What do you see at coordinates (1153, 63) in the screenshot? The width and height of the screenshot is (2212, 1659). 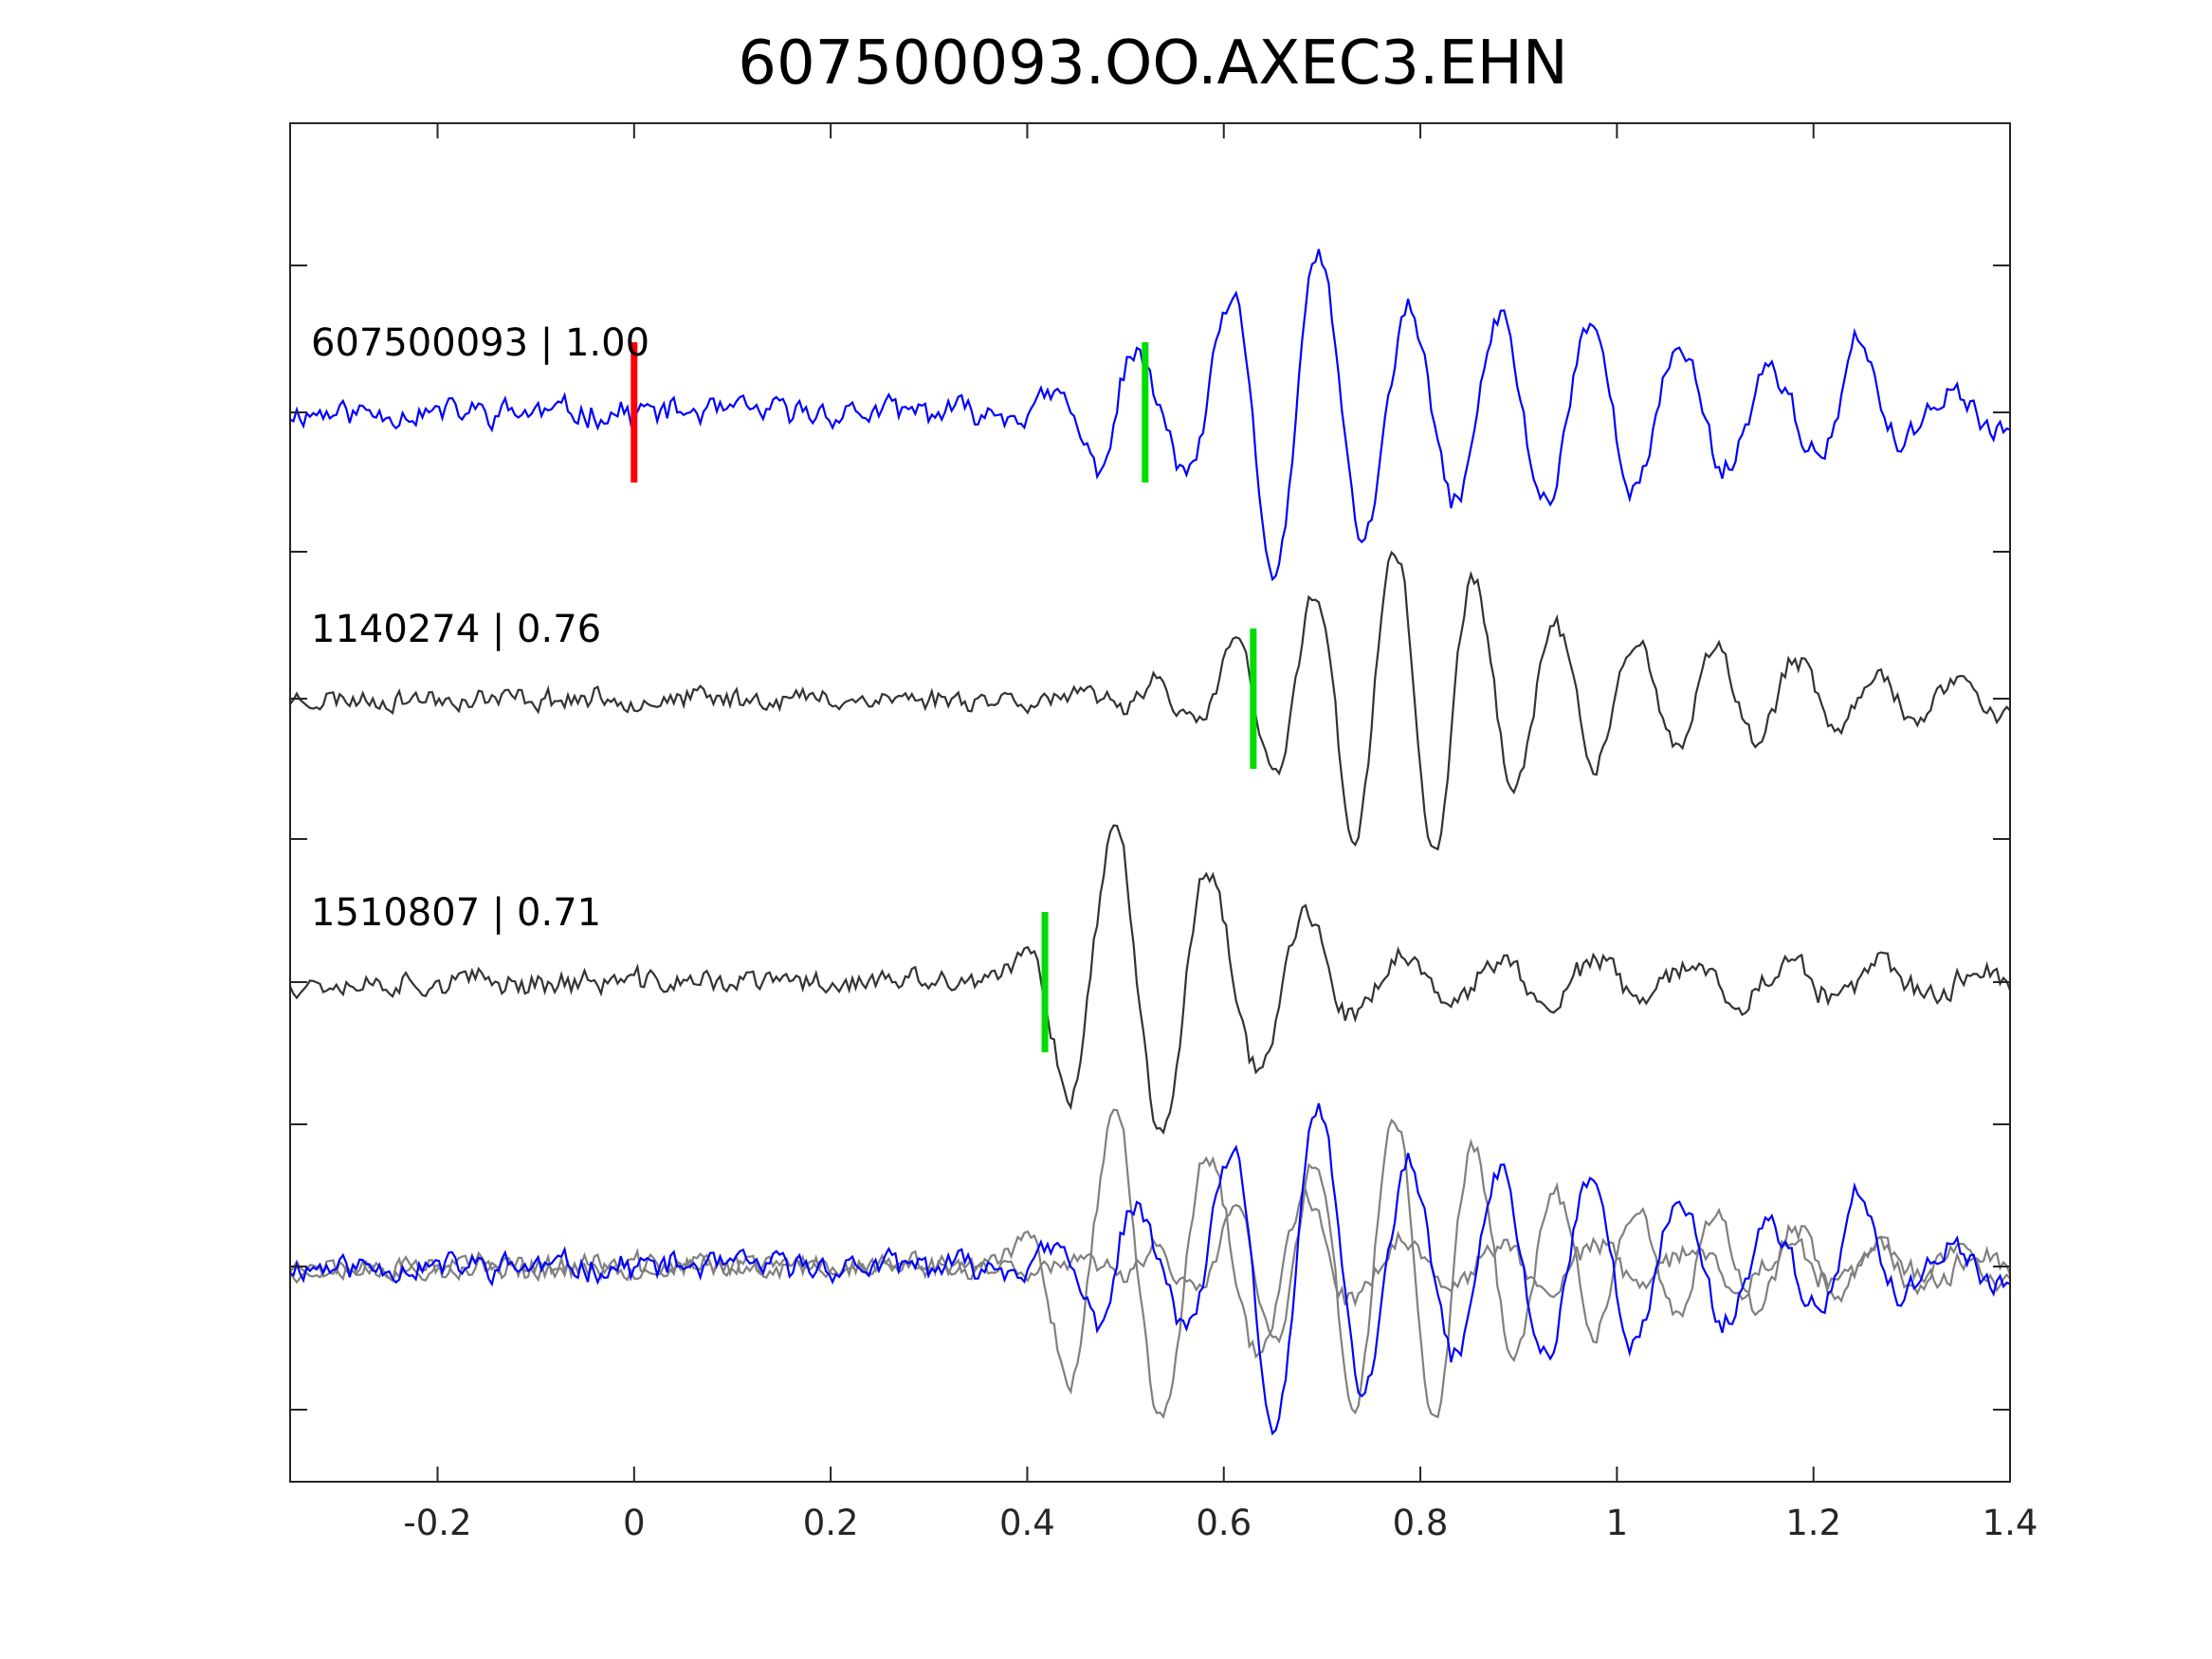 I see `chart-title: 607500093.OO.AXEC3.EHN` at bounding box center [1153, 63].